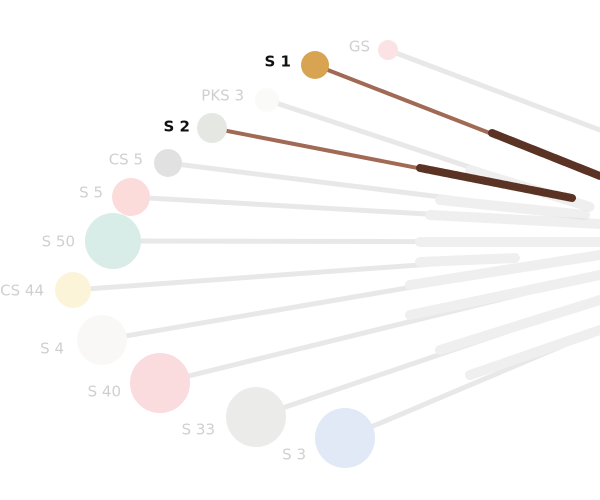 The image size is (600, 500). Describe the element at coordinates (294, 455) in the screenshot. I see `mallet-label: S 3` at that location.